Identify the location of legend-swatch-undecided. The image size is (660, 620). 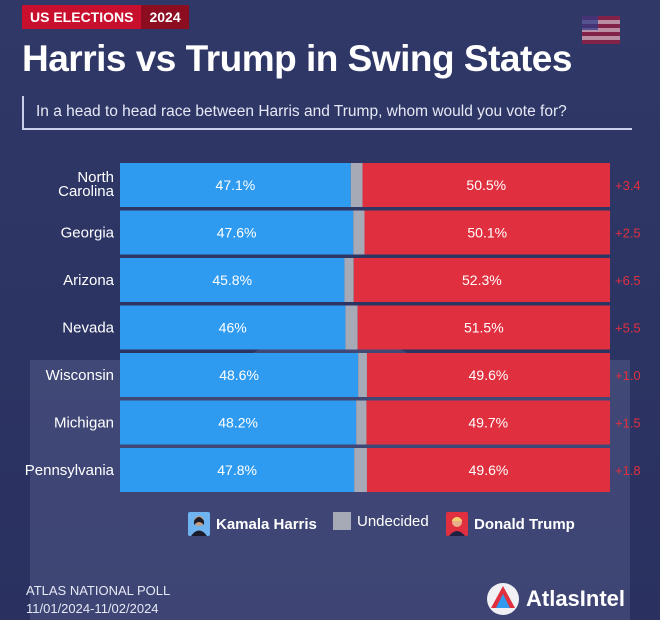
(342, 521).